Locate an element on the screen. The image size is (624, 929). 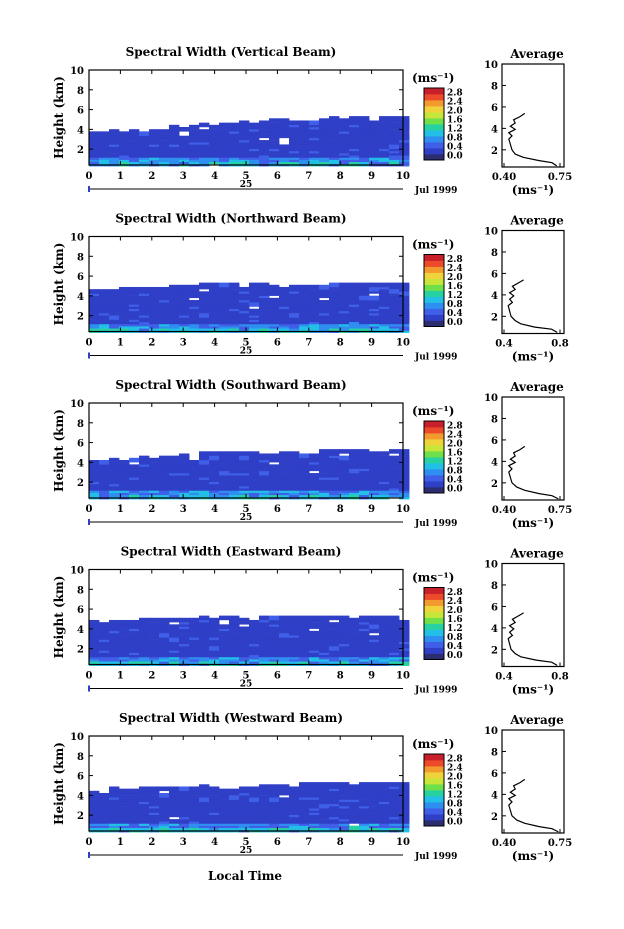
heatmap-cells is located at coordinates (249, 640).